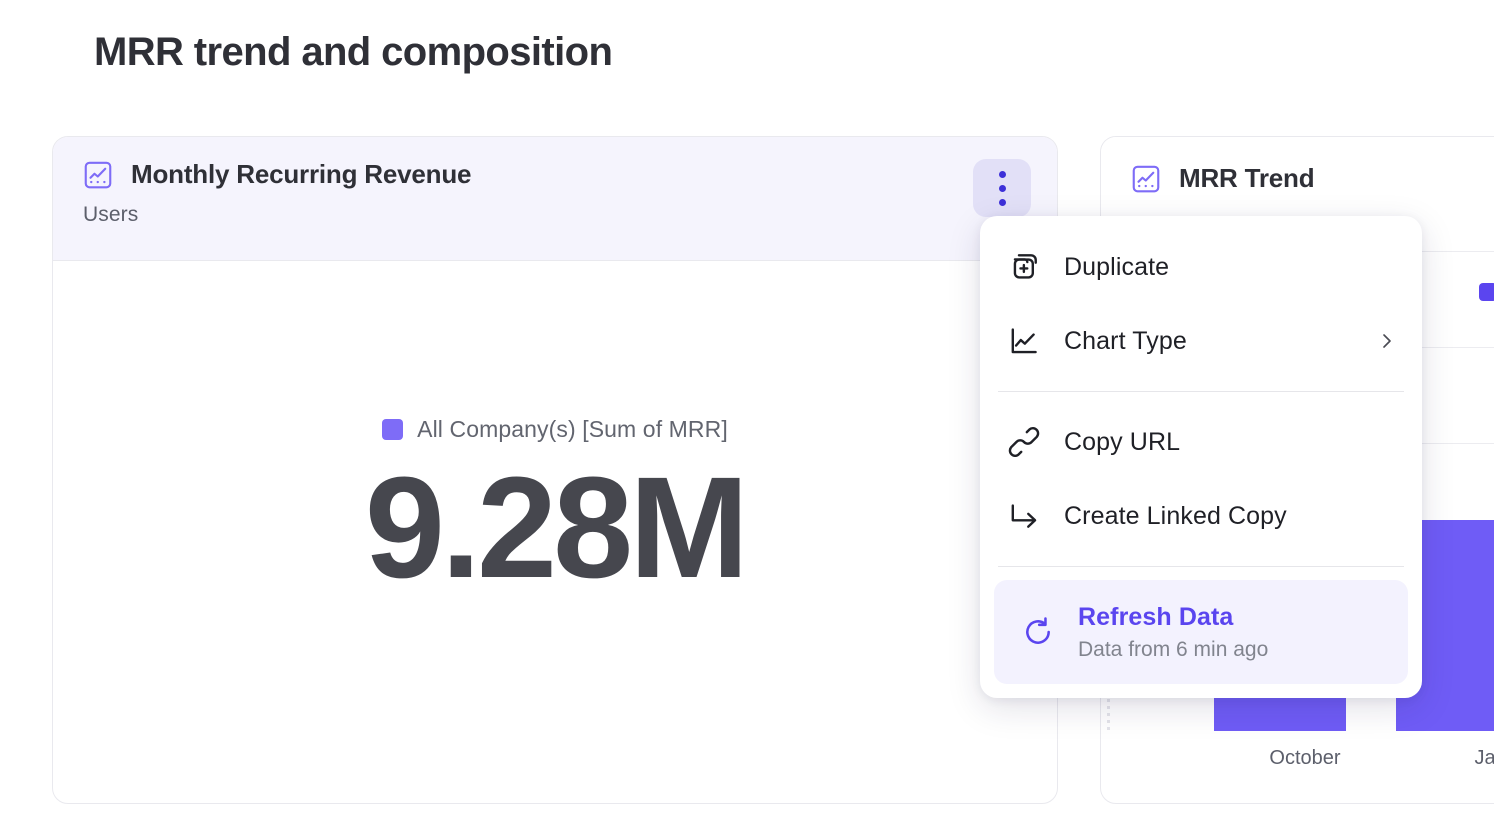 This screenshot has height=816, width=1494. What do you see at coordinates (1117, 266) in the screenshot?
I see `menu-item-label: Duplicate` at bounding box center [1117, 266].